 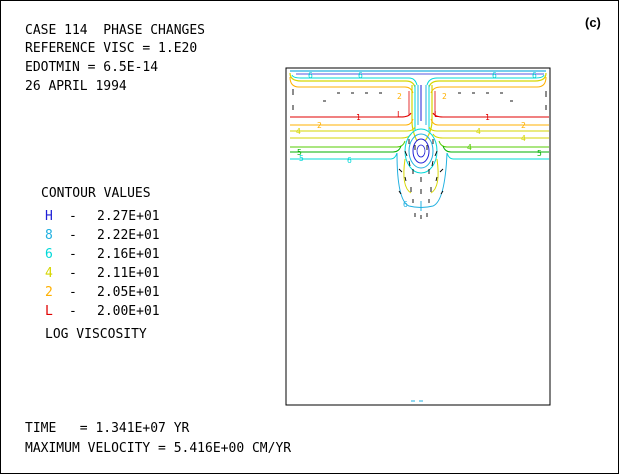 I want to click on contour-line-2-top-left, so click(x=351, y=85).